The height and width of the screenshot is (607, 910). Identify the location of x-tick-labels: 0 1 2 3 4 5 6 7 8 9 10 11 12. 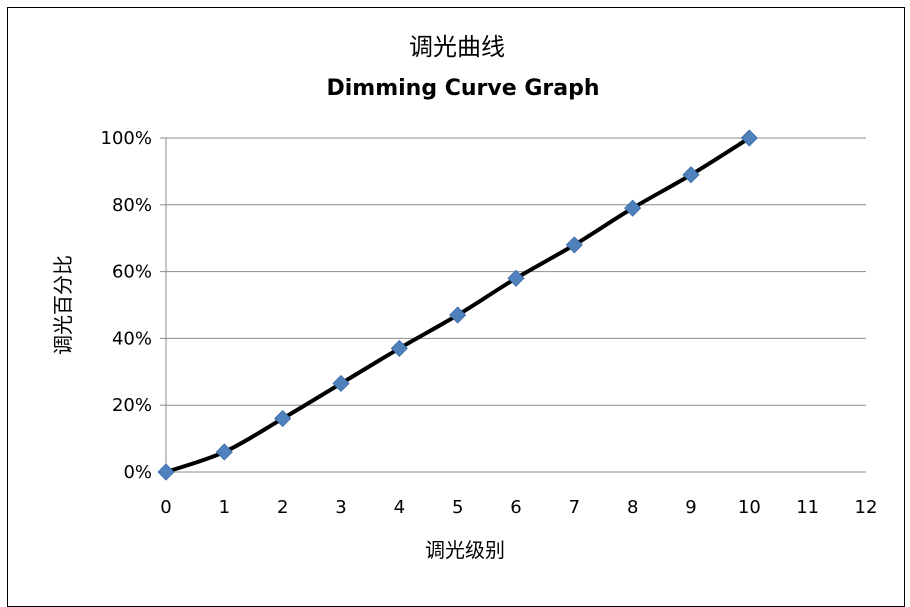
(518, 507).